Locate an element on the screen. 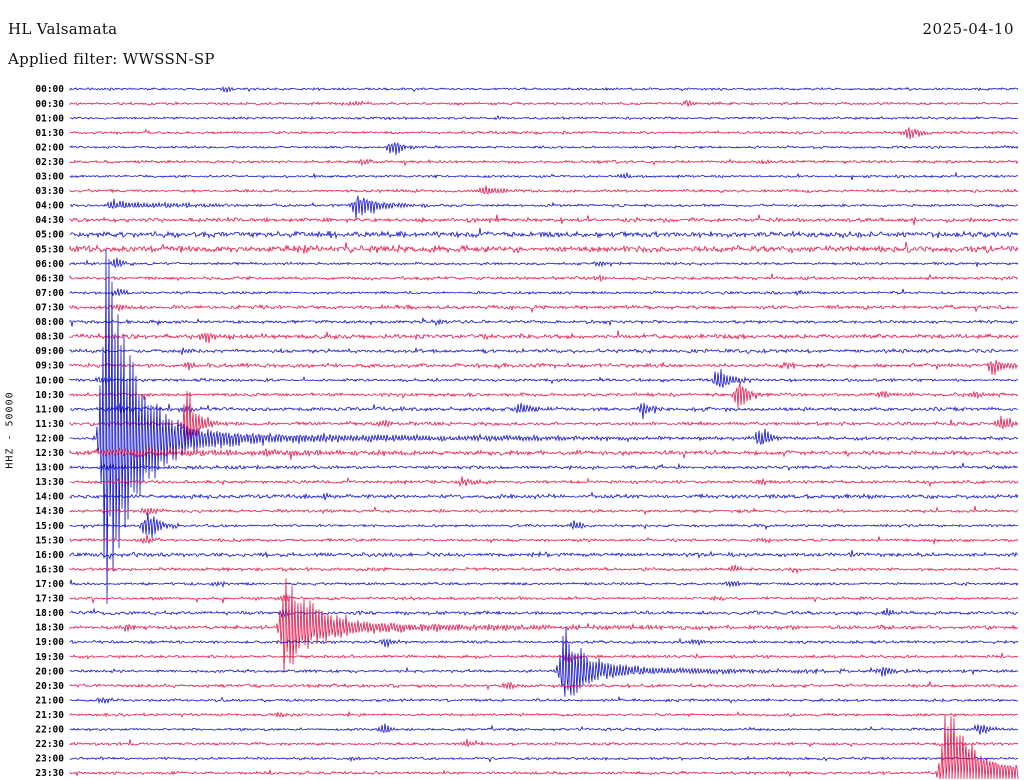  date-label: 2025-04-10 is located at coordinates (968, 29).